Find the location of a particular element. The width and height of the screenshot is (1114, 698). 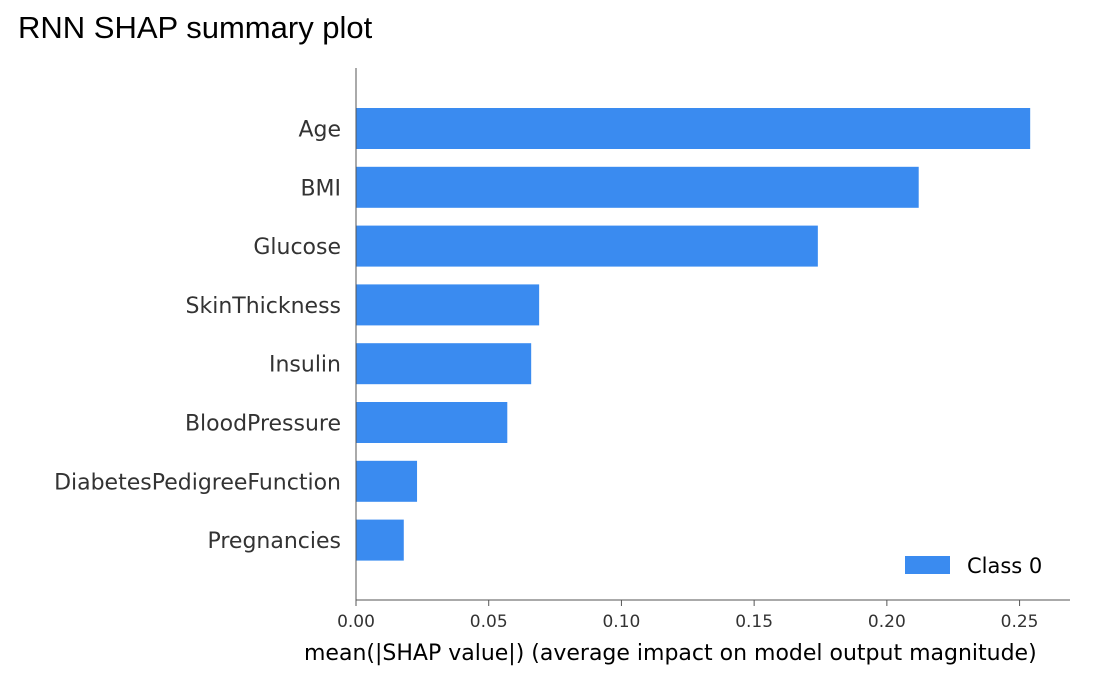

page-title: RNN SHAP summary plot is located at coordinates (195, 27).